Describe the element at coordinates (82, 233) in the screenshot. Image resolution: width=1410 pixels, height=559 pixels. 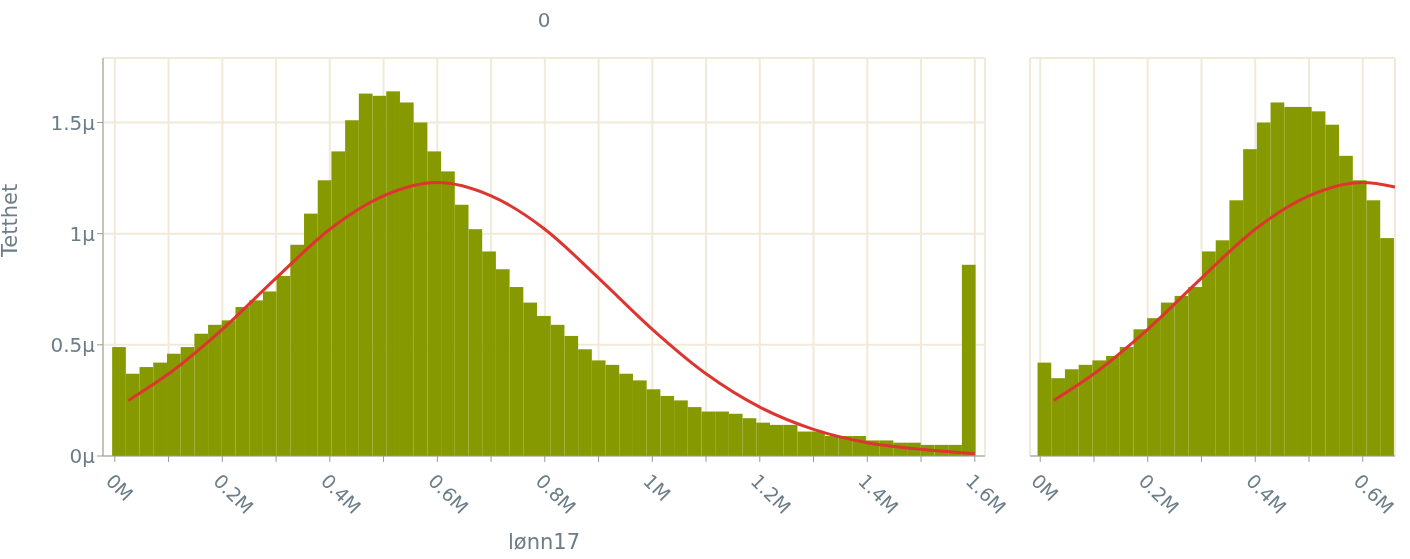
I see `y-tick-label: 1μ` at that location.